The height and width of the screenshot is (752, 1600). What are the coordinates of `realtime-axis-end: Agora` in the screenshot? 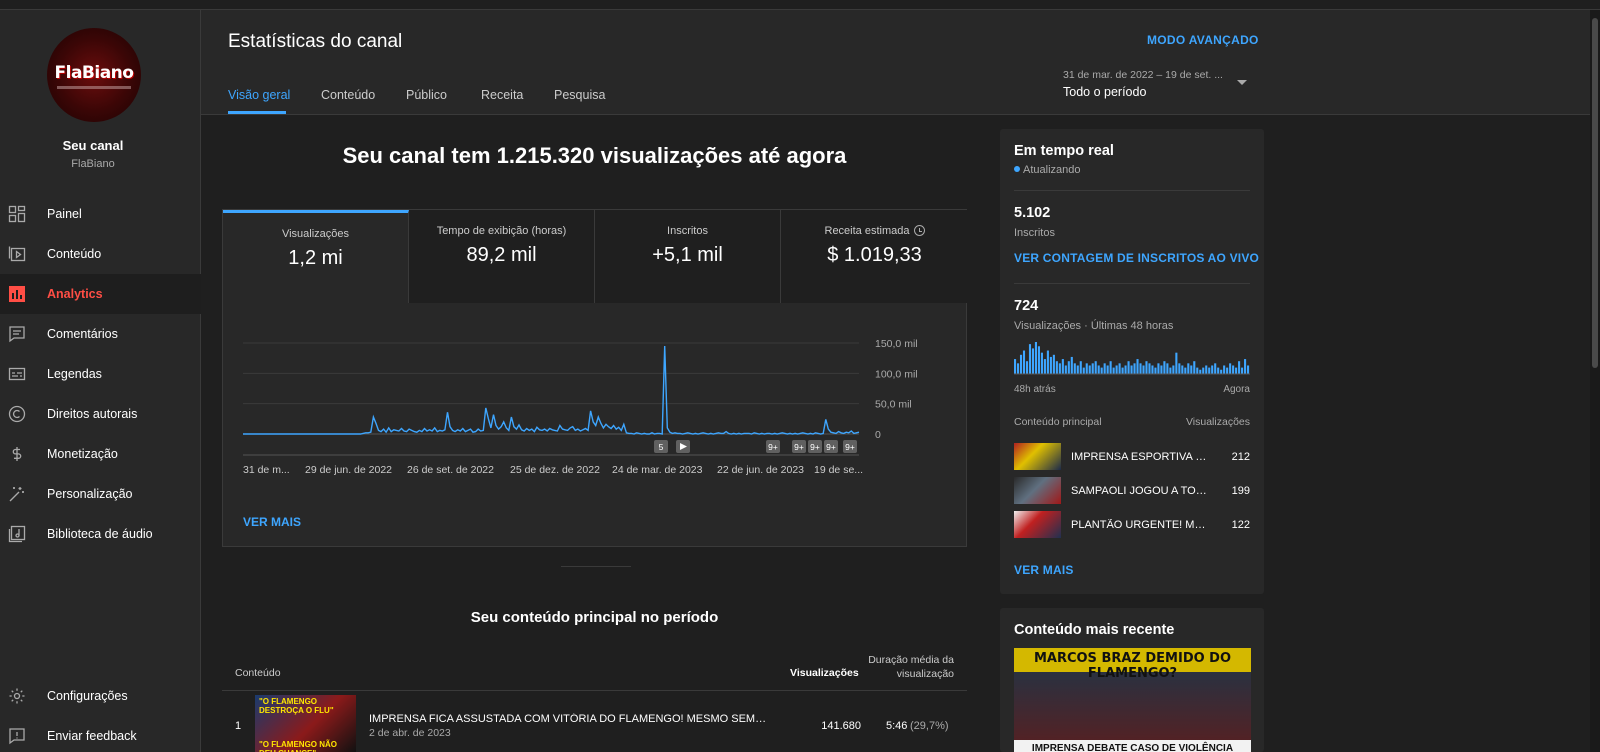 It's located at (1236, 389).